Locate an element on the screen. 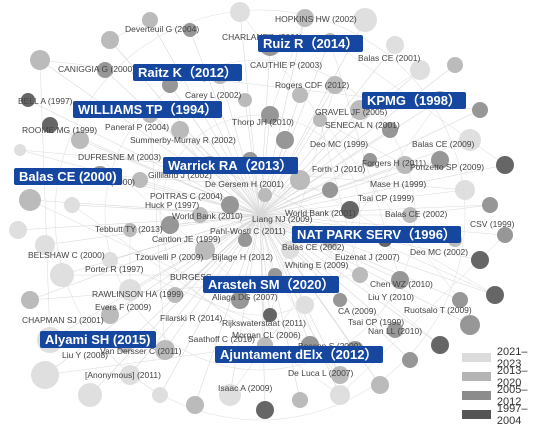 The height and width of the screenshot is (435, 550). node-label: World Bank (2010) is located at coordinates (207, 216).